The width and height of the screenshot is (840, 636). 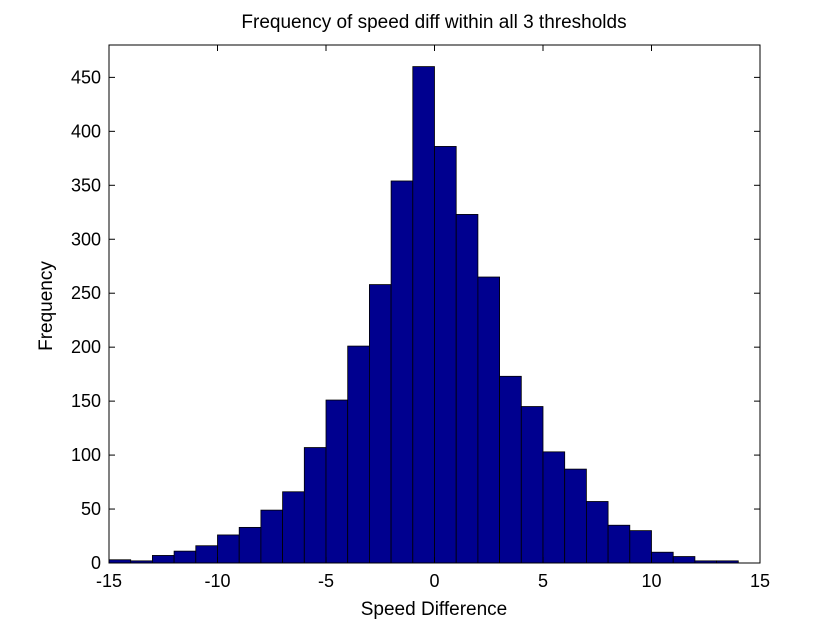 I want to click on y-tick-label: 150, so click(x=86, y=401).